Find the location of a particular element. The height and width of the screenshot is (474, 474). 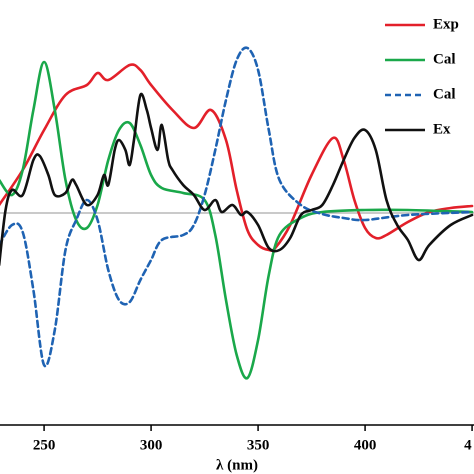

x-tick-label: 300 is located at coordinates (151, 445).